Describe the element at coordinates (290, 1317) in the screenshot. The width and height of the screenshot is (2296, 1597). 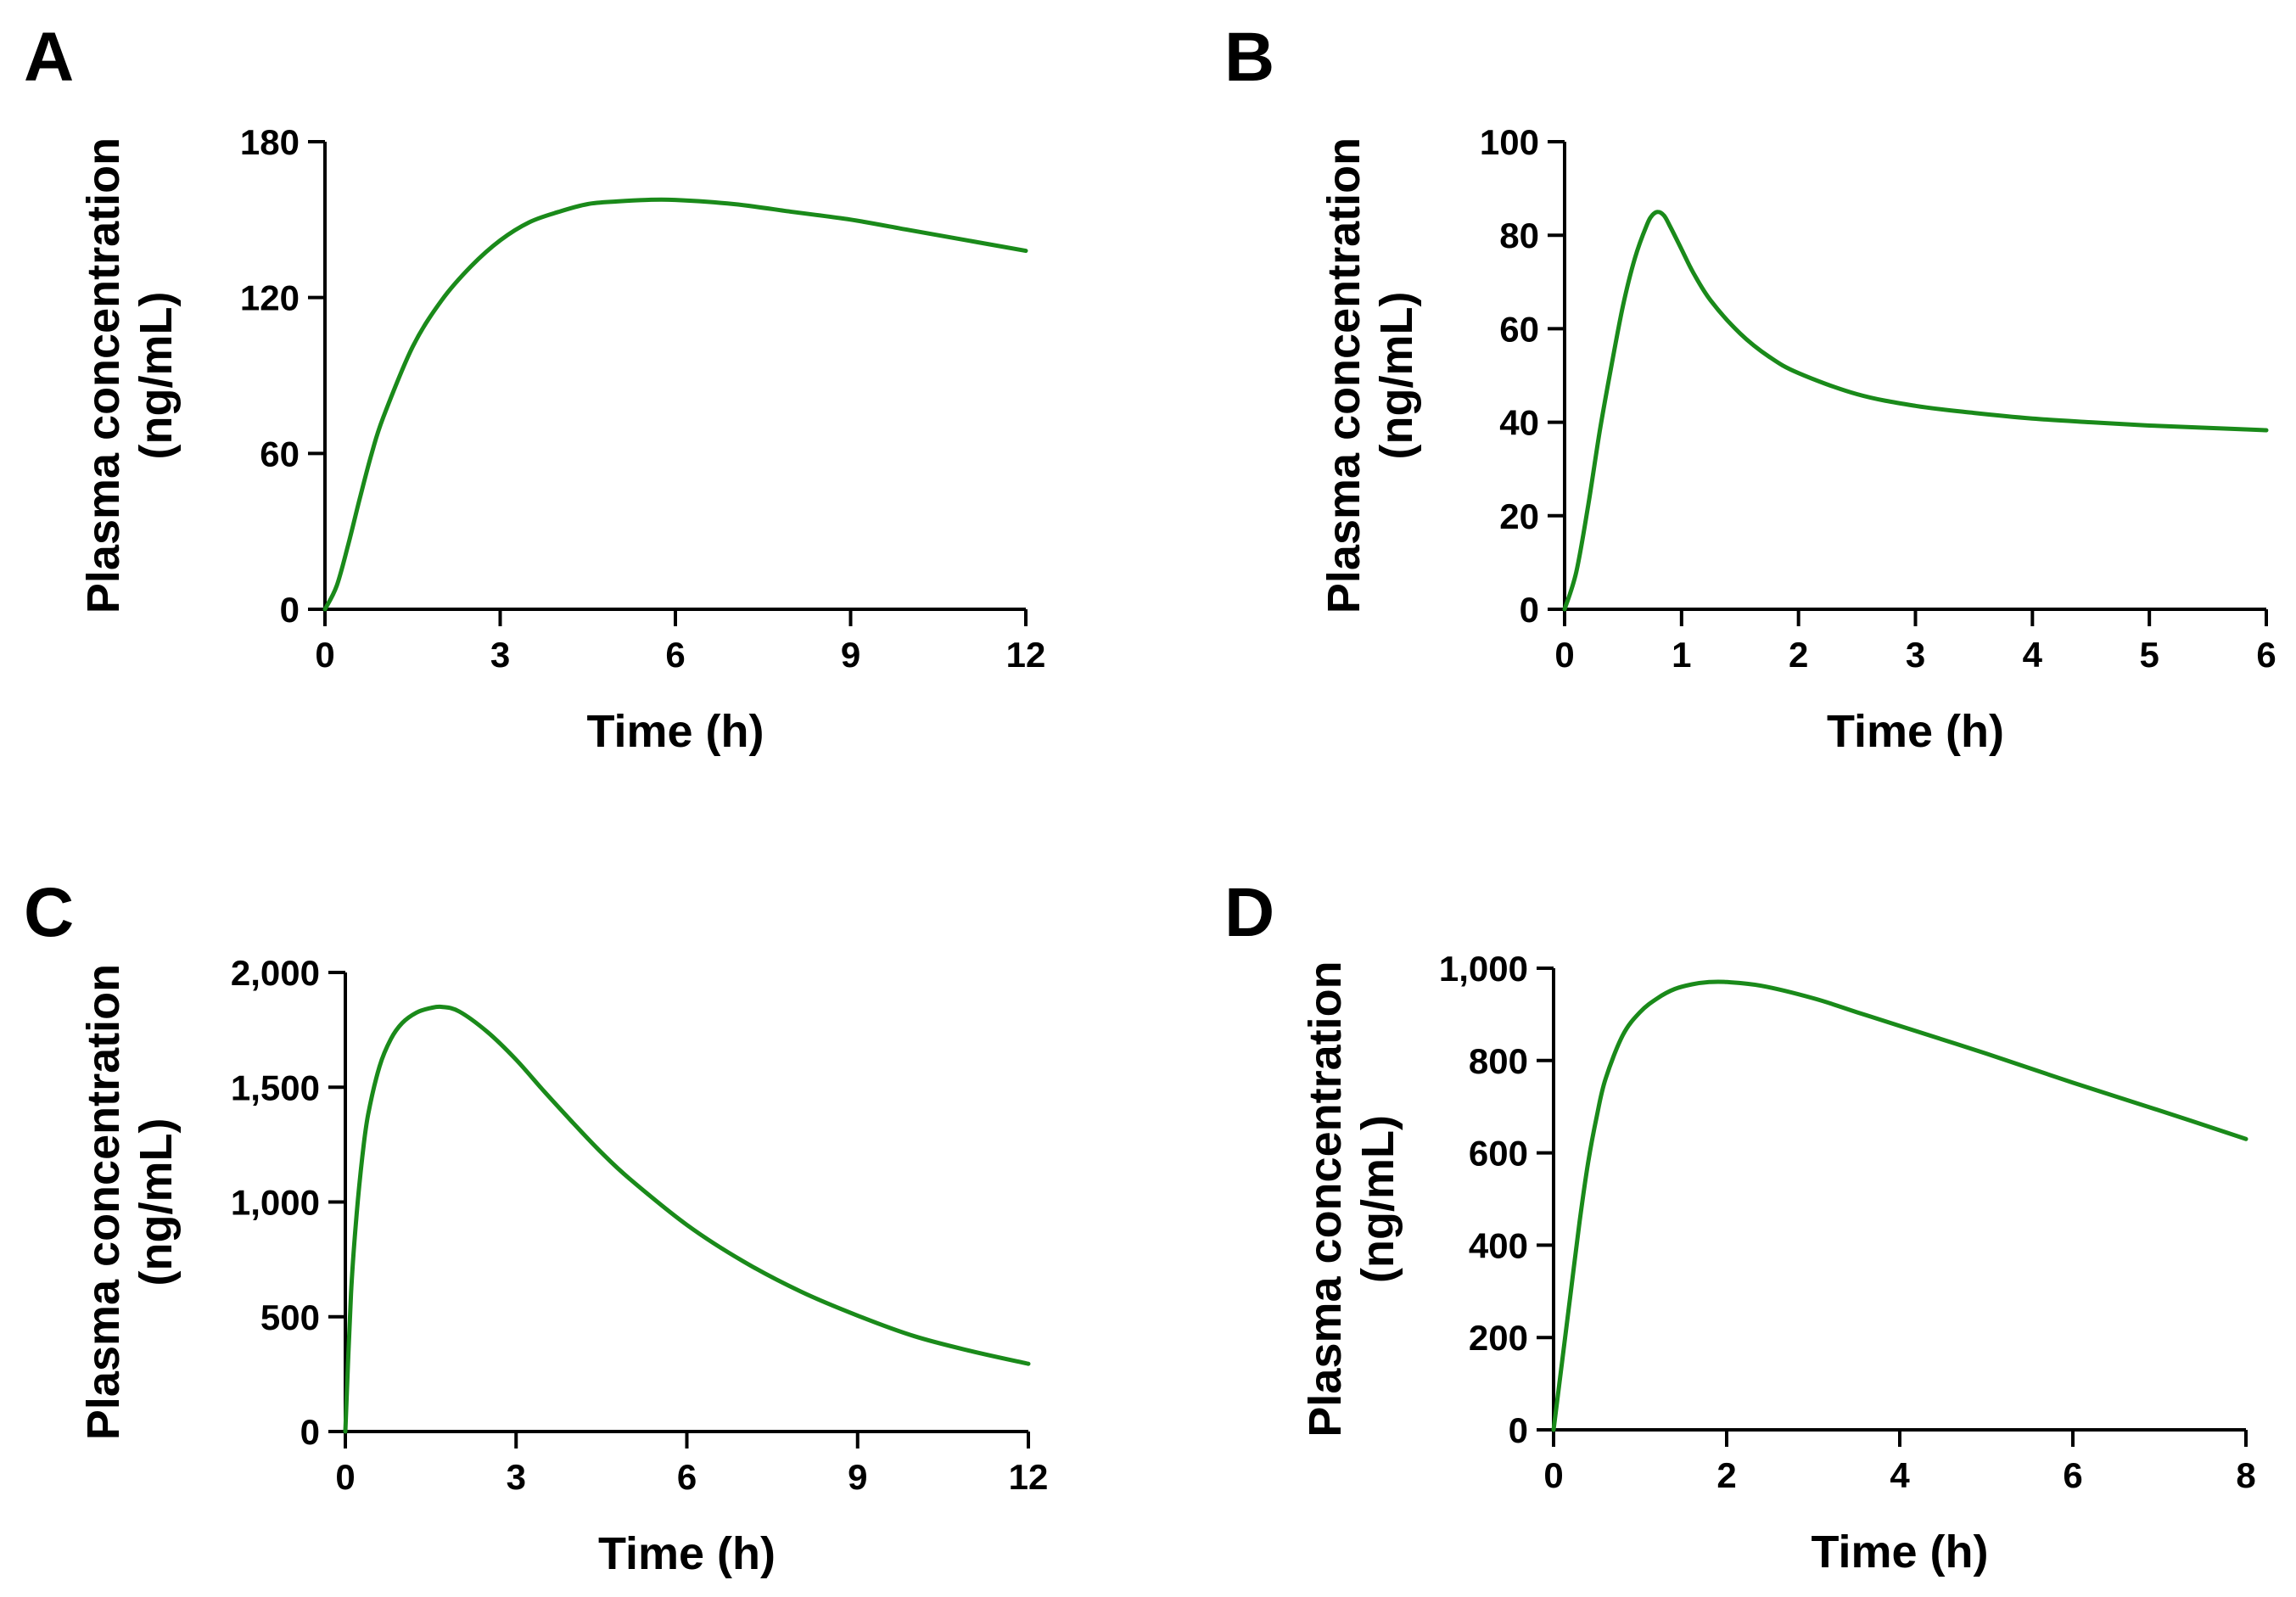
I see `y-tick-label: 500` at that location.